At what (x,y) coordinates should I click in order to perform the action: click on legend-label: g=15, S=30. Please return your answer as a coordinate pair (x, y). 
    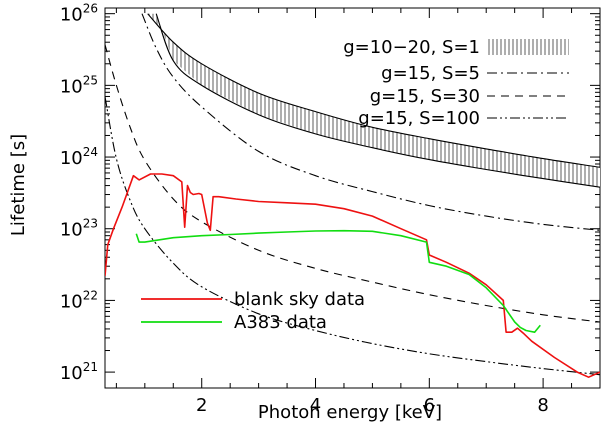
    Looking at the image, I should click on (425, 96).